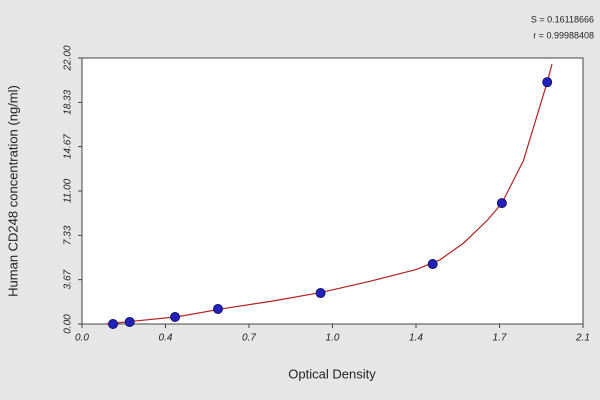 This screenshot has width=600, height=400. I want to click on x-tick-label: 2.1, so click(582, 338).